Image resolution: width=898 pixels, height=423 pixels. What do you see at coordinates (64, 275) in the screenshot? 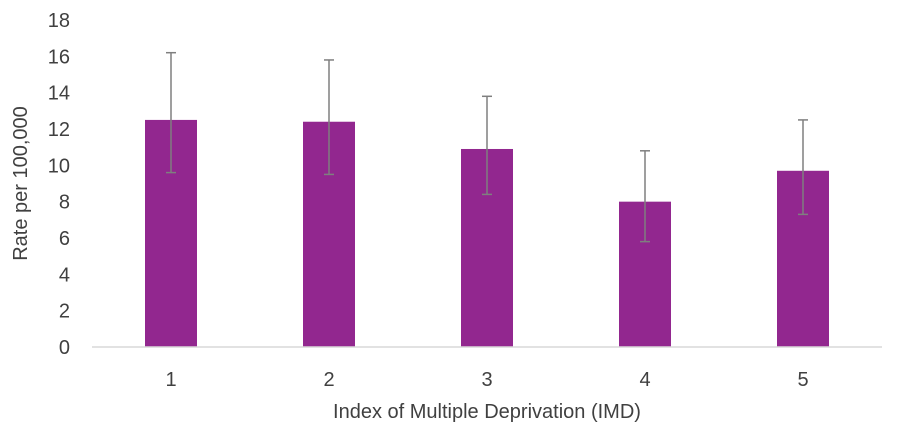
I see `y-tick-label: 4` at bounding box center [64, 275].